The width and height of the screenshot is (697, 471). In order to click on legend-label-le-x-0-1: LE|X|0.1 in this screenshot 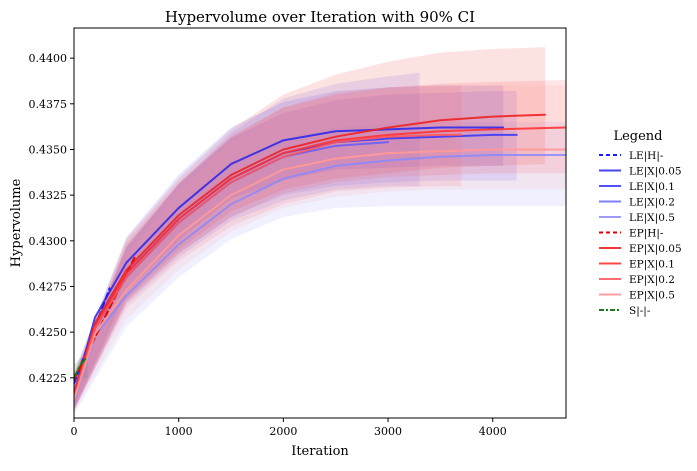, I will do `click(652, 187)`.